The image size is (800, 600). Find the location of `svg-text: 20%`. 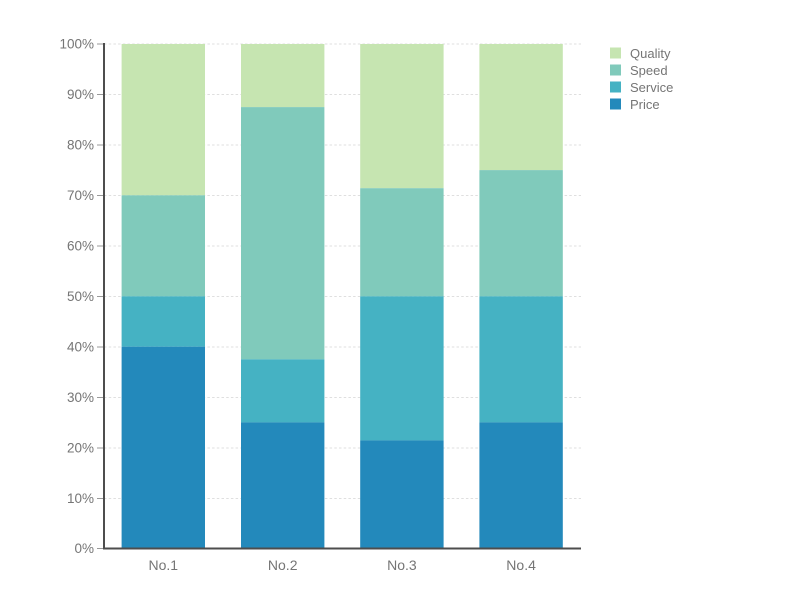

svg-text: 20% is located at coordinates (80, 448).